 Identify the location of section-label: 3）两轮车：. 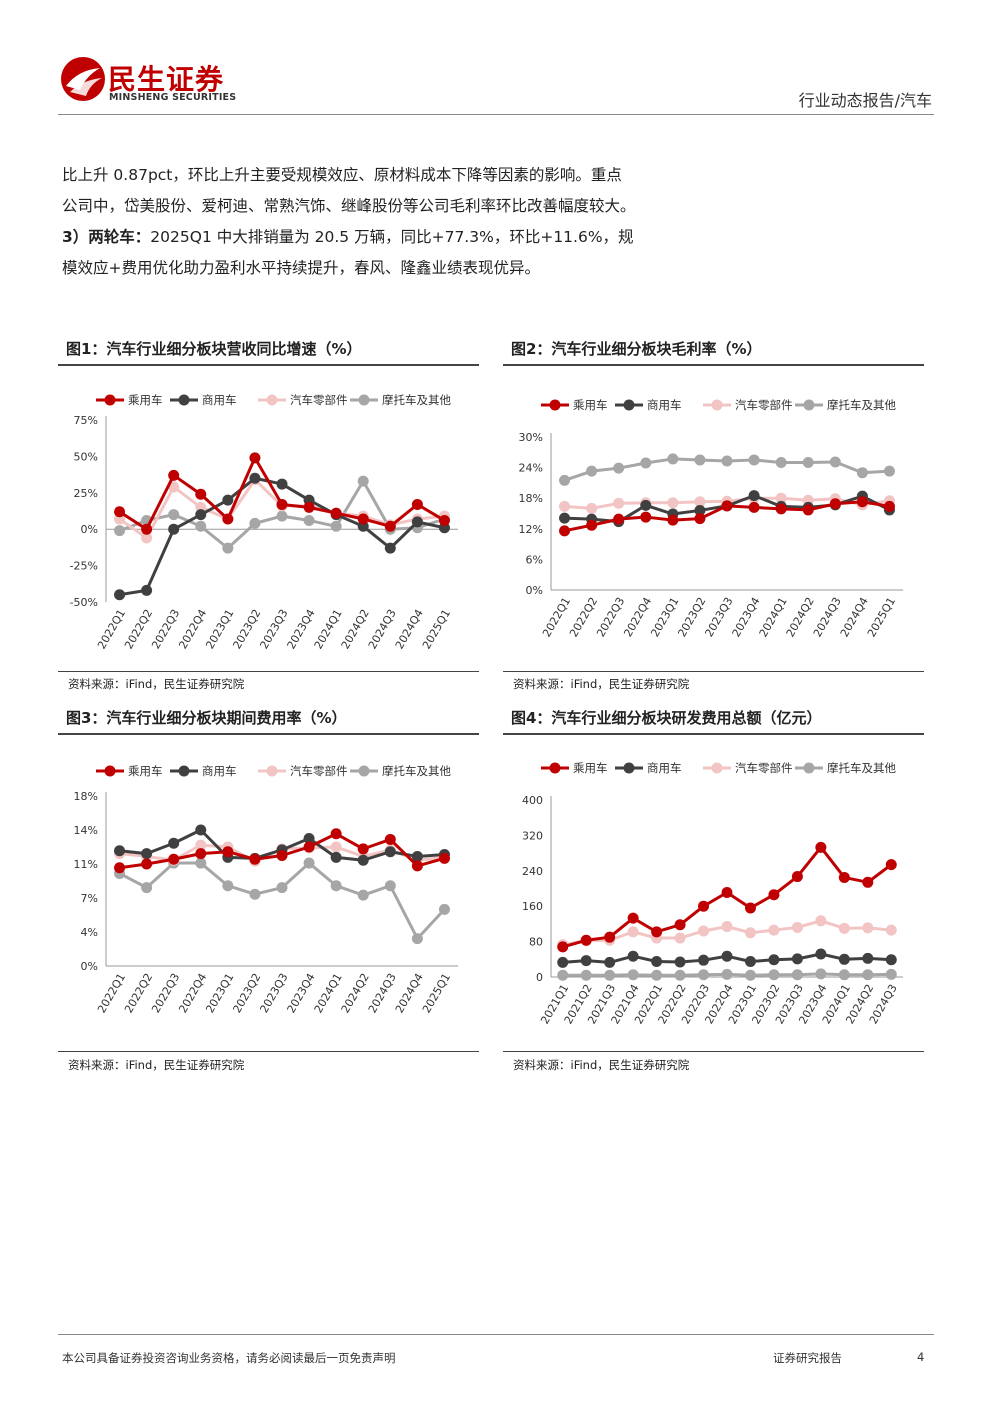
(106, 237).